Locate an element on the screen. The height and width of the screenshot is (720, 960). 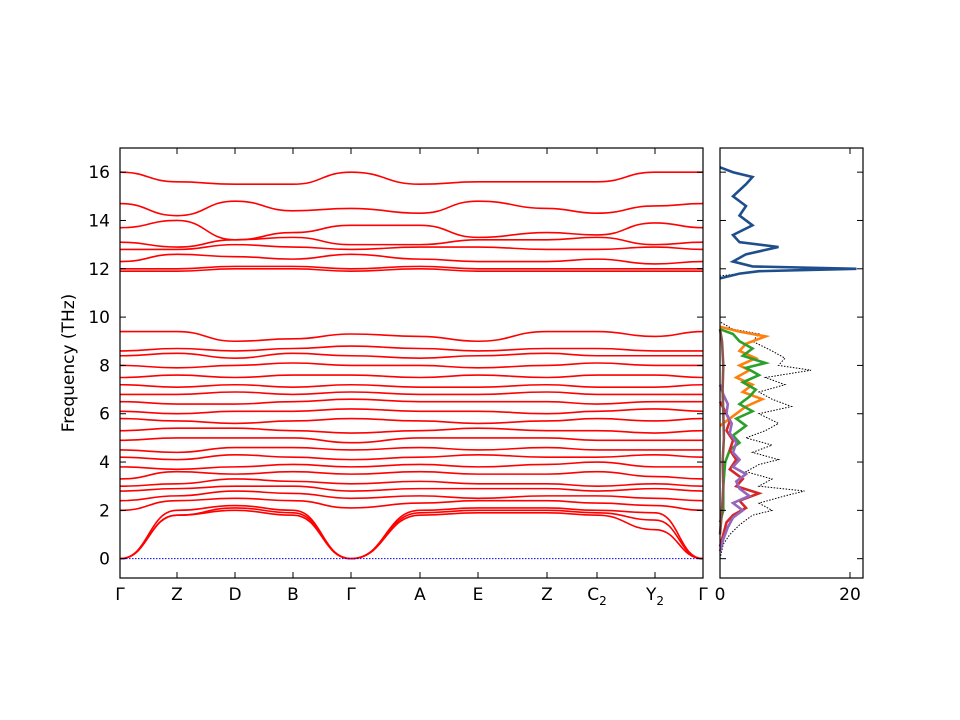
band-ytick-label-1: 2 is located at coordinates (104, 511).